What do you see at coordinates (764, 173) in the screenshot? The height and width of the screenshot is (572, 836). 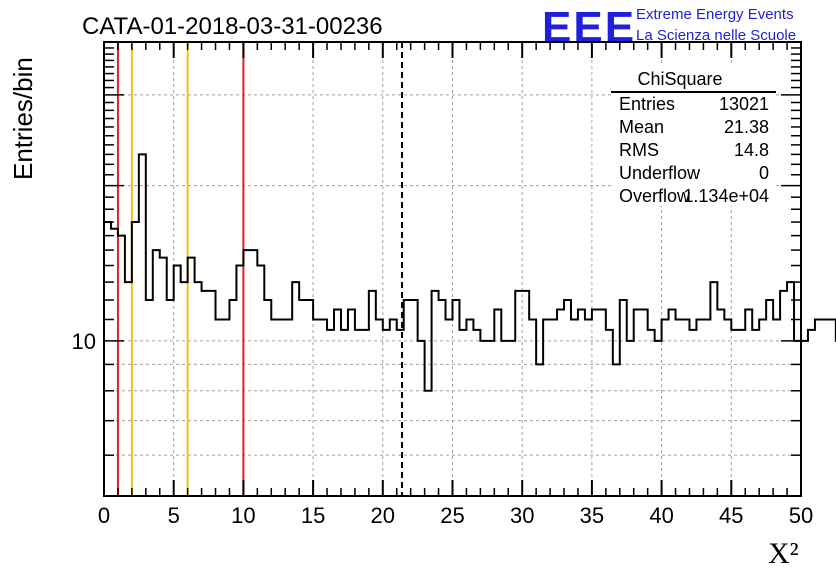 I see `stats-value-underflow: 0` at bounding box center [764, 173].